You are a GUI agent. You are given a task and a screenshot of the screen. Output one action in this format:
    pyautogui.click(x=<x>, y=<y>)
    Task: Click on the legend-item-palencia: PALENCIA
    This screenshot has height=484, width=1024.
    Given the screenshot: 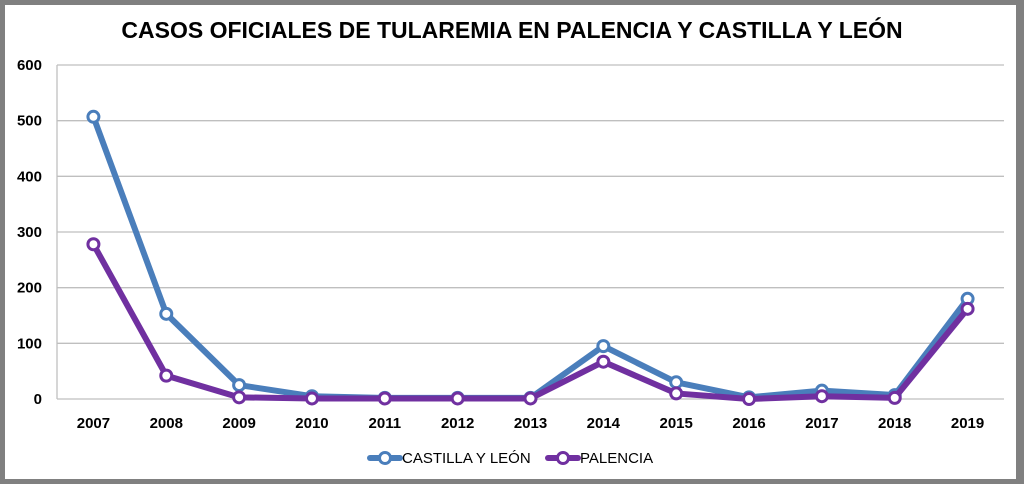 What is the action you would take?
    pyautogui.click(x=599, y=458)
    